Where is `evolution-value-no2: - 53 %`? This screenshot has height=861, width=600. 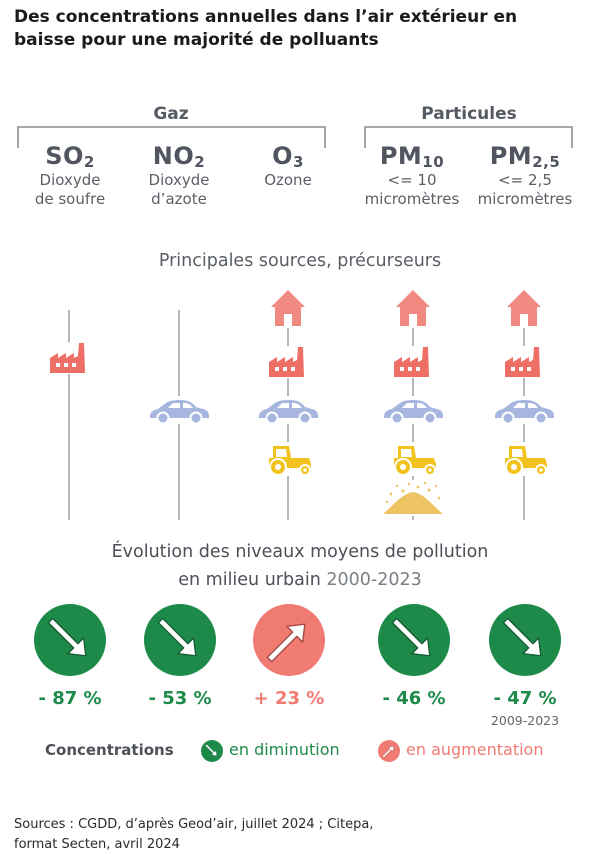 evolution-value-no2: - 53 % is located at coordinates (180, 698).